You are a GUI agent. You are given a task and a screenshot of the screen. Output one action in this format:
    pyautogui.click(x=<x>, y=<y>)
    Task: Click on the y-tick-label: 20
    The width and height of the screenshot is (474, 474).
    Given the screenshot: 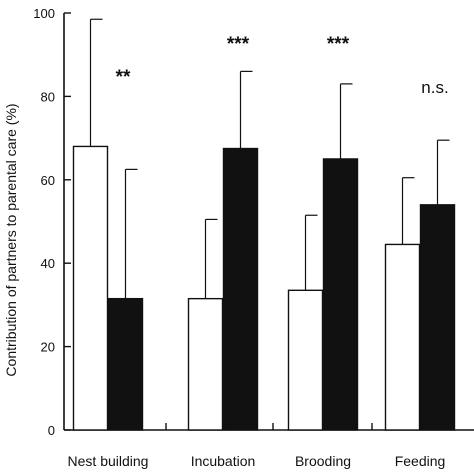 What is the action you would take?
    pyautogui.click(x=48, y=347)
    